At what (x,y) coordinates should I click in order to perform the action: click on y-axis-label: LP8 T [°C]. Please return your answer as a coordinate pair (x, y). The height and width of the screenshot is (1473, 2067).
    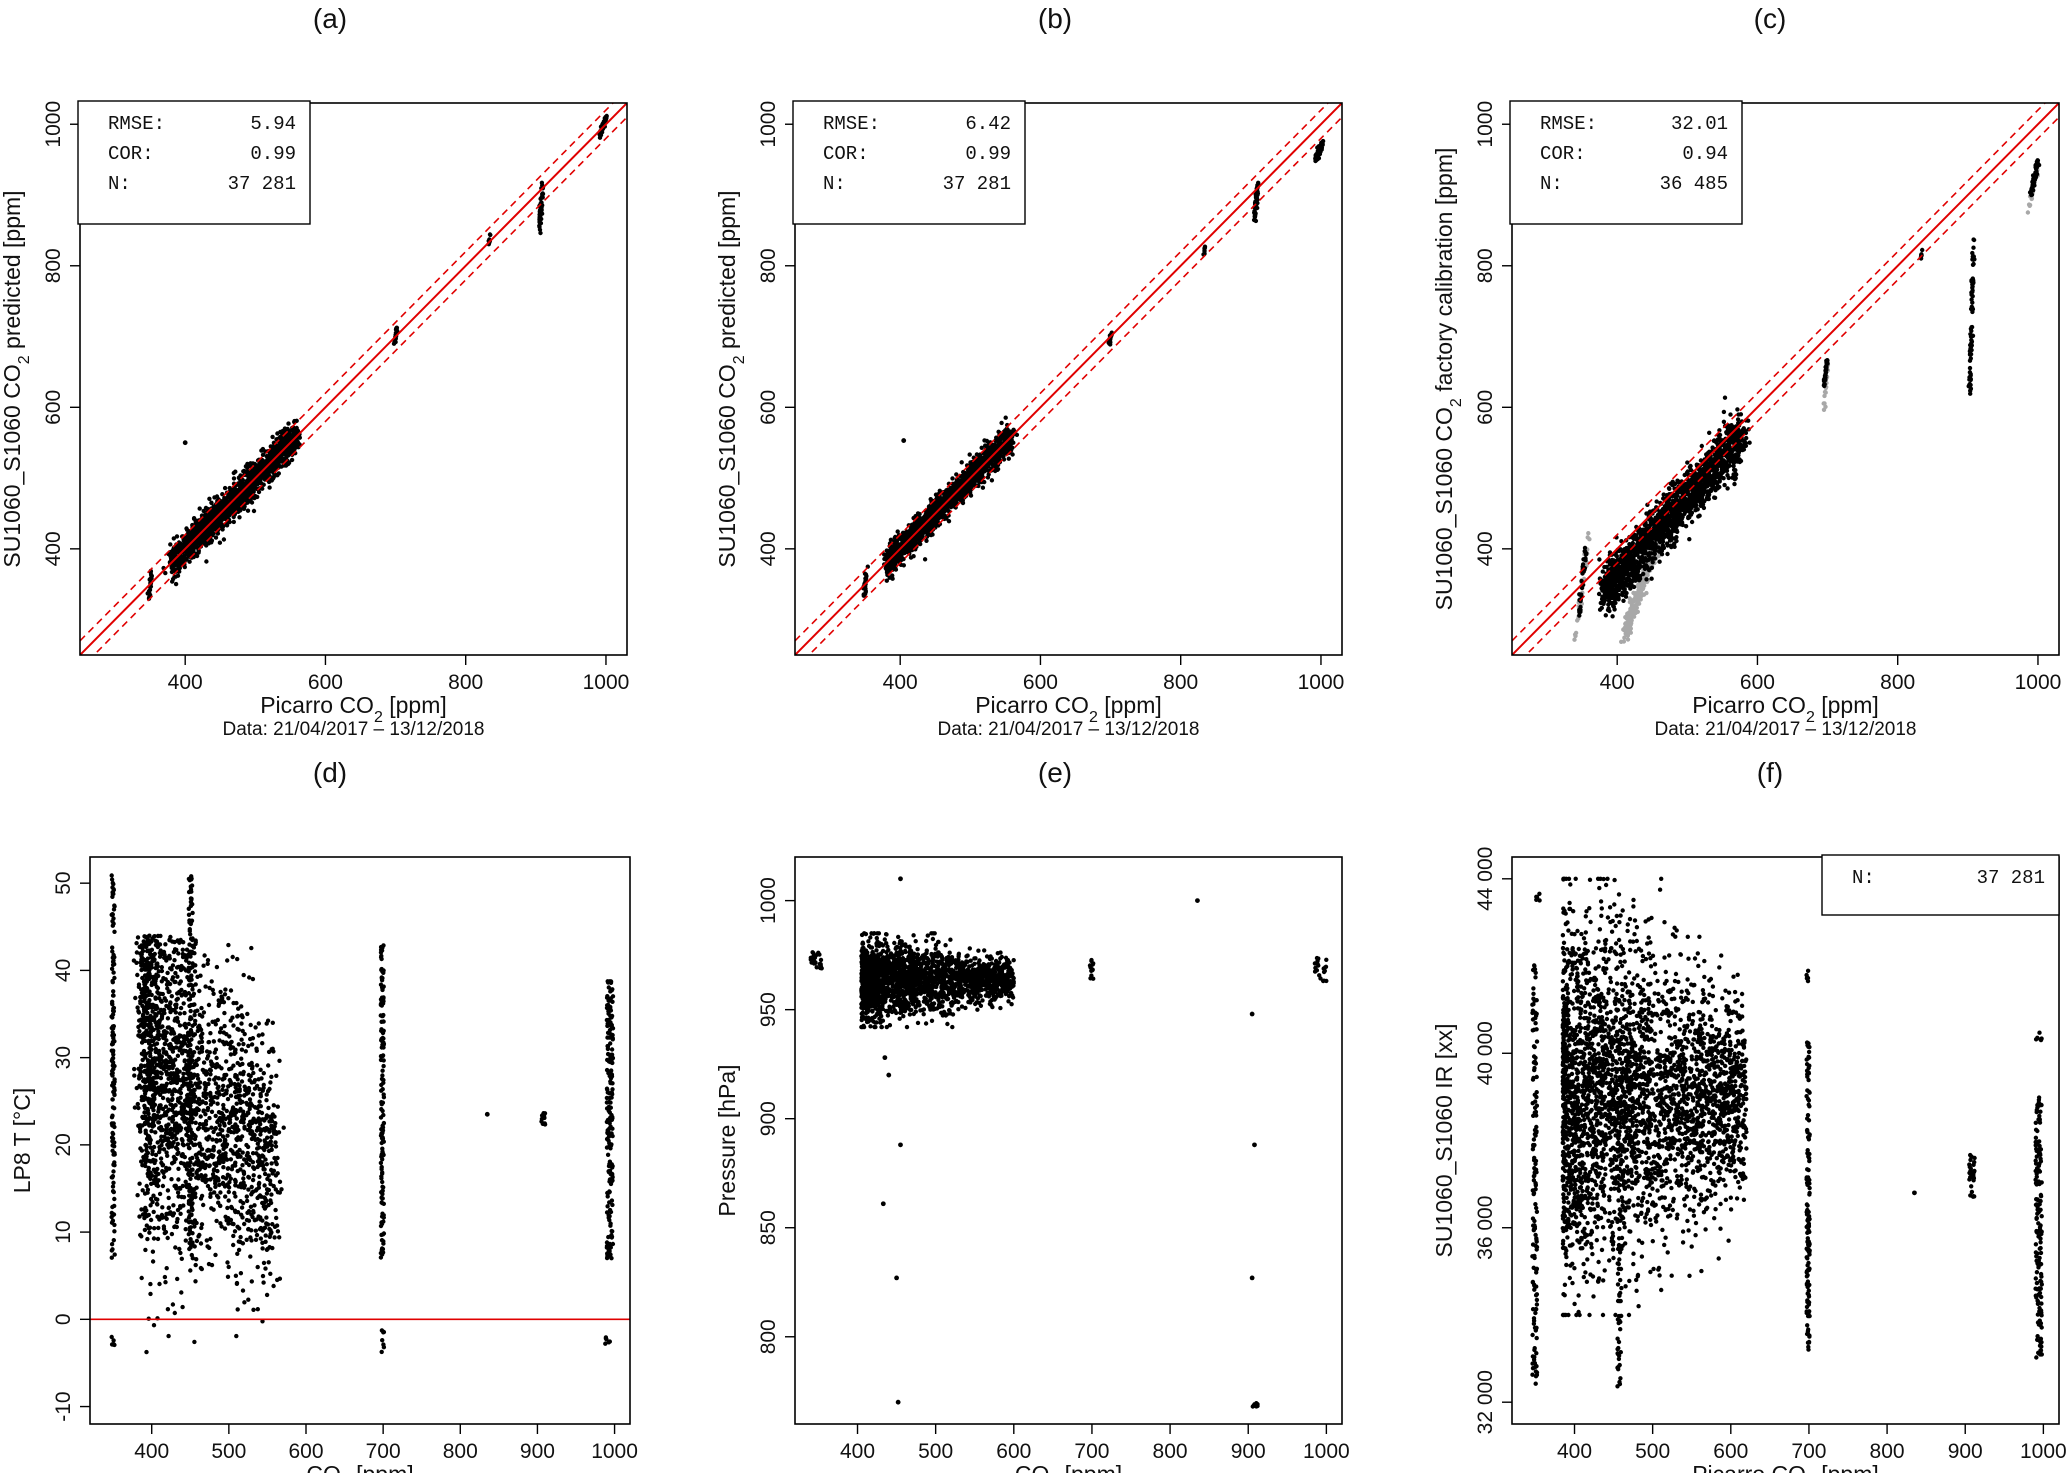
    Looking at the image, I should click on (22, 1141).